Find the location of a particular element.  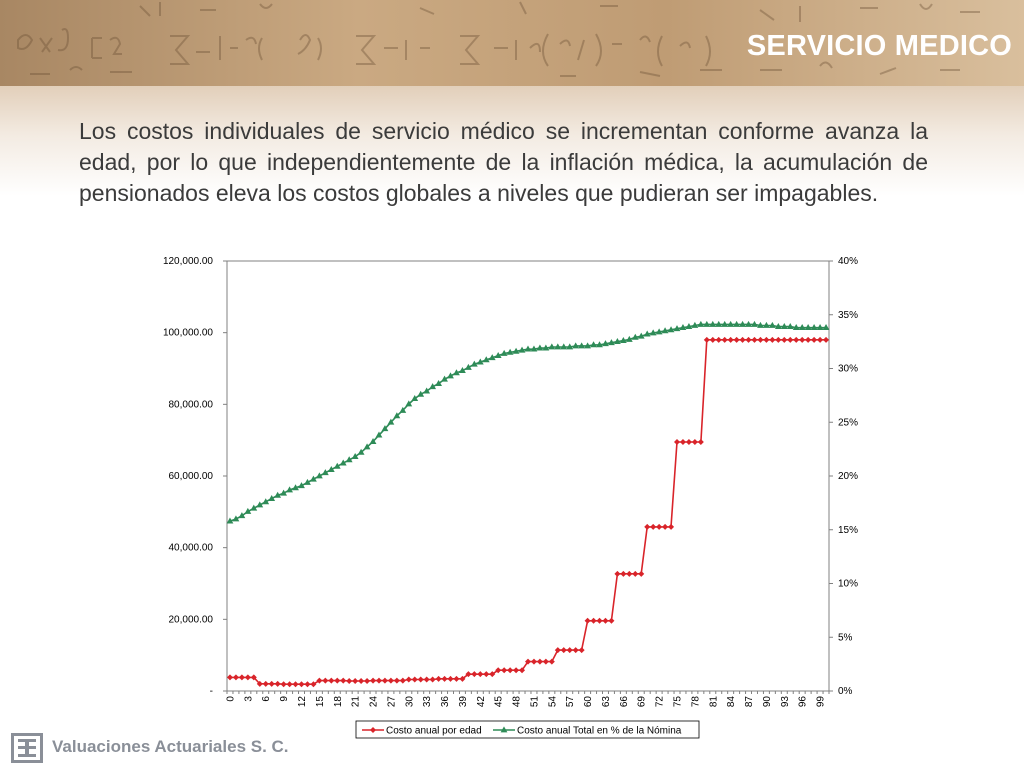

slide-title: SERVICIO MEDICO is located at coordinates (879, 46).